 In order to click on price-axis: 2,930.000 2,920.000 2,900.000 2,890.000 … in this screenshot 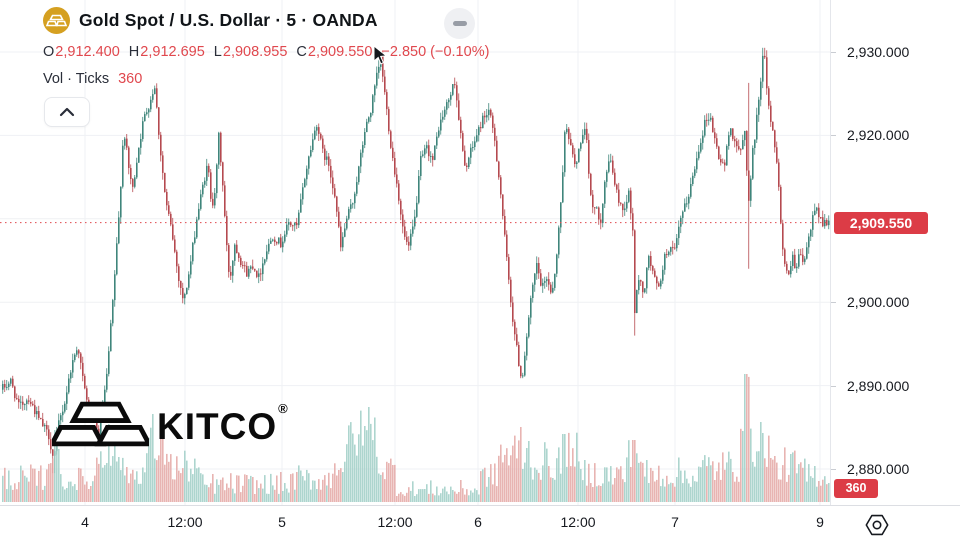, I will do `click(895, 252)`.